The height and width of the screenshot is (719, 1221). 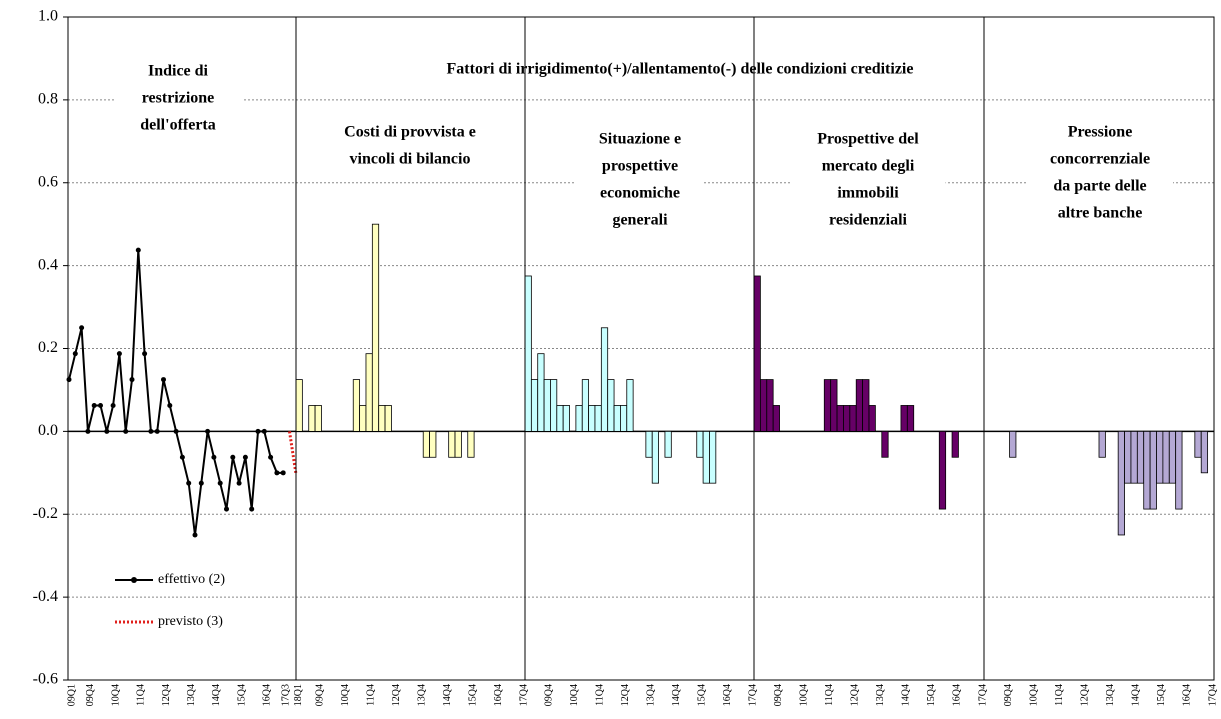 What do you see at coordinates (1100, 132) in the screenshot?
I see `panel-title: Pressione` at bounding box center [1100, 132].